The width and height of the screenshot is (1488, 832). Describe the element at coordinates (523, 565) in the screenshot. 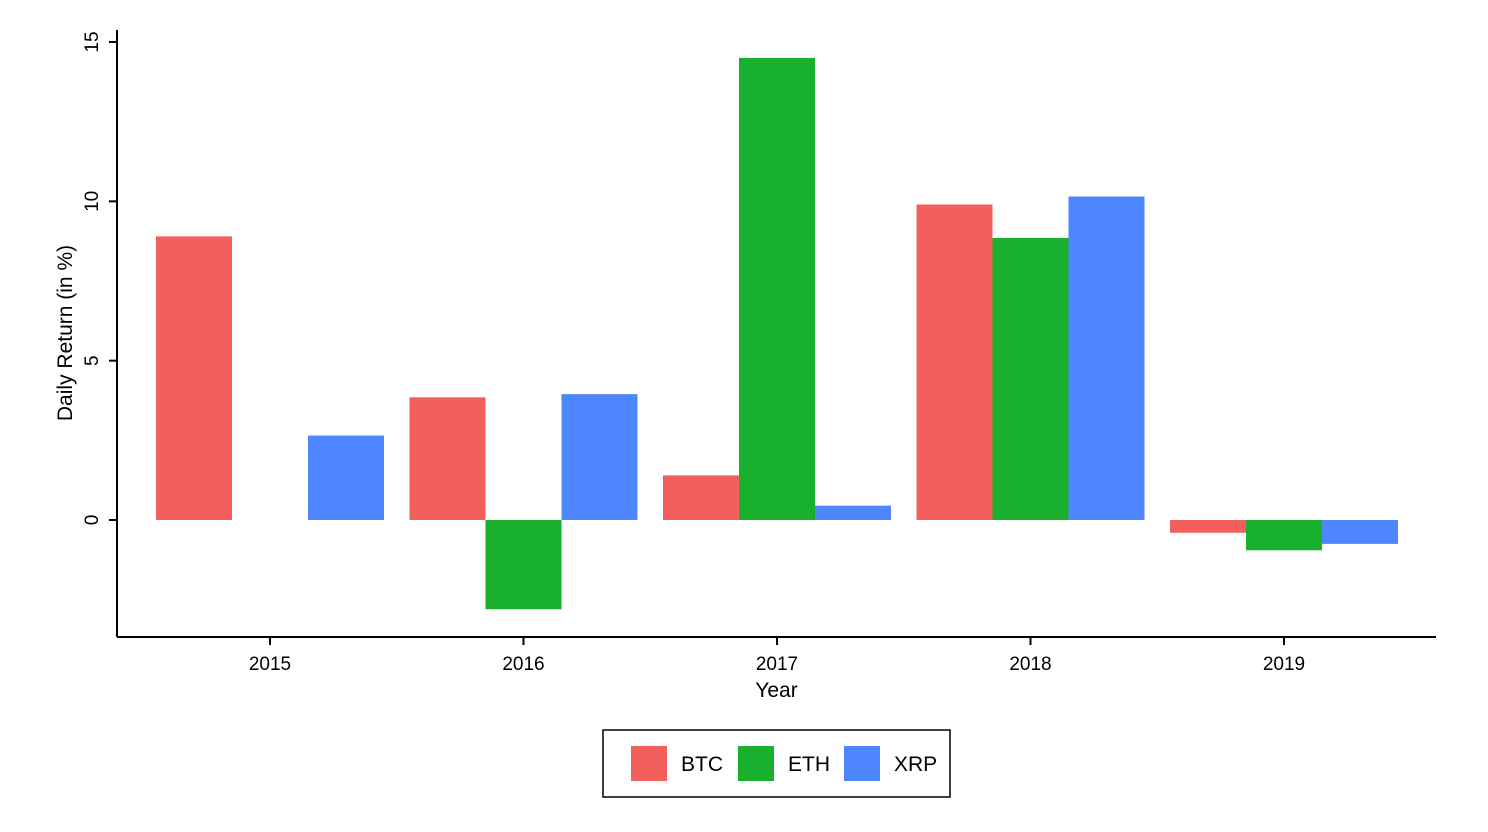

I see `bar-eth-2016` at that location.